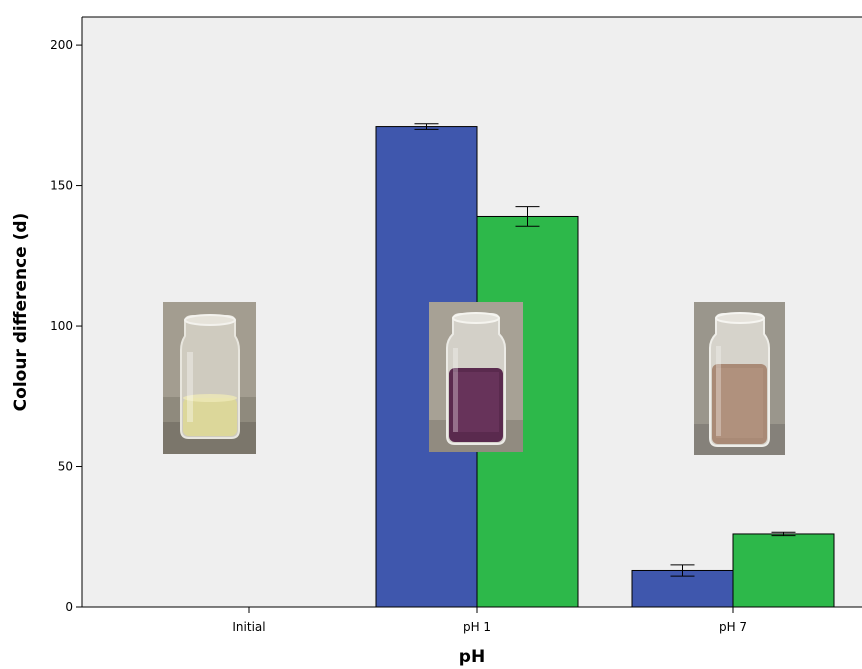  I want to click on bar-series2-ph7, so click(783, 570).